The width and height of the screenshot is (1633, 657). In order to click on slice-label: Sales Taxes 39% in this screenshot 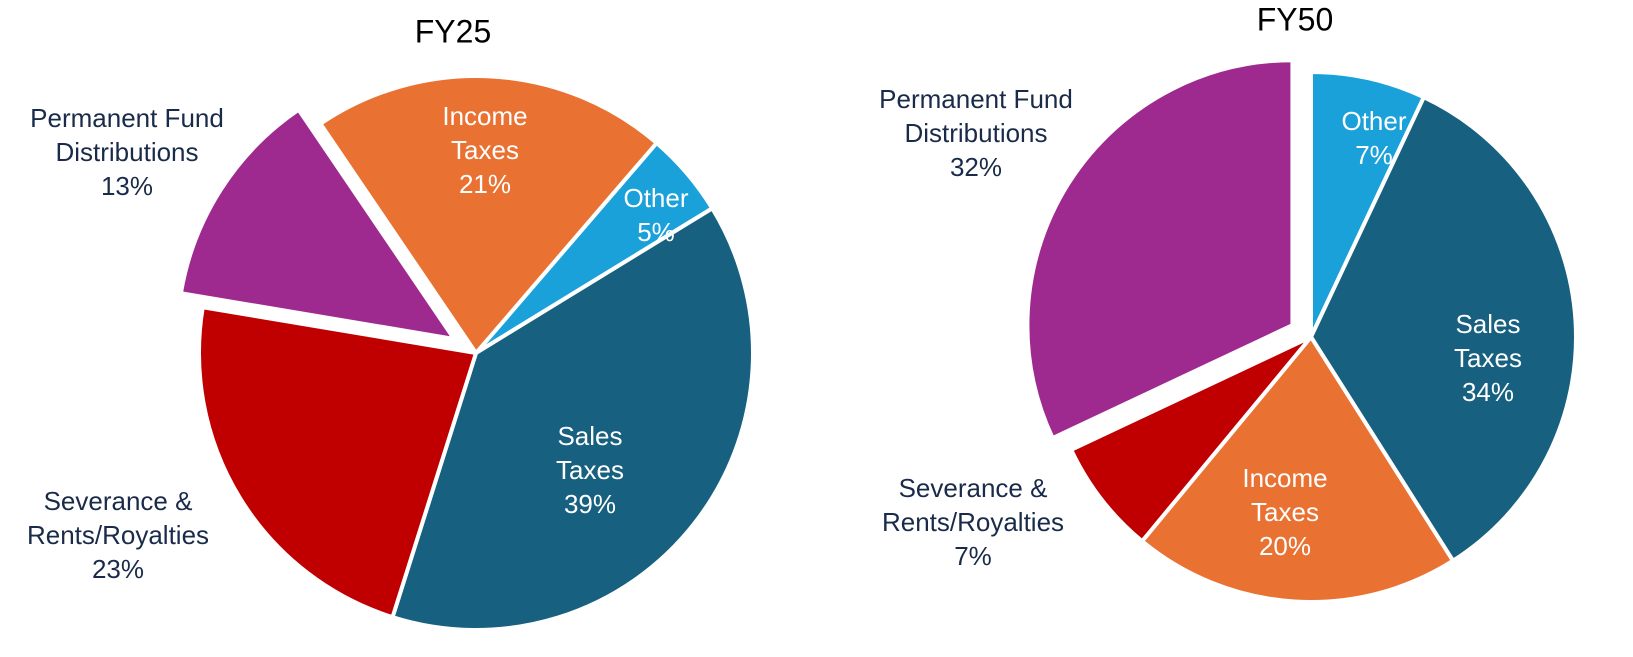, I will do `click(590, 470)`.